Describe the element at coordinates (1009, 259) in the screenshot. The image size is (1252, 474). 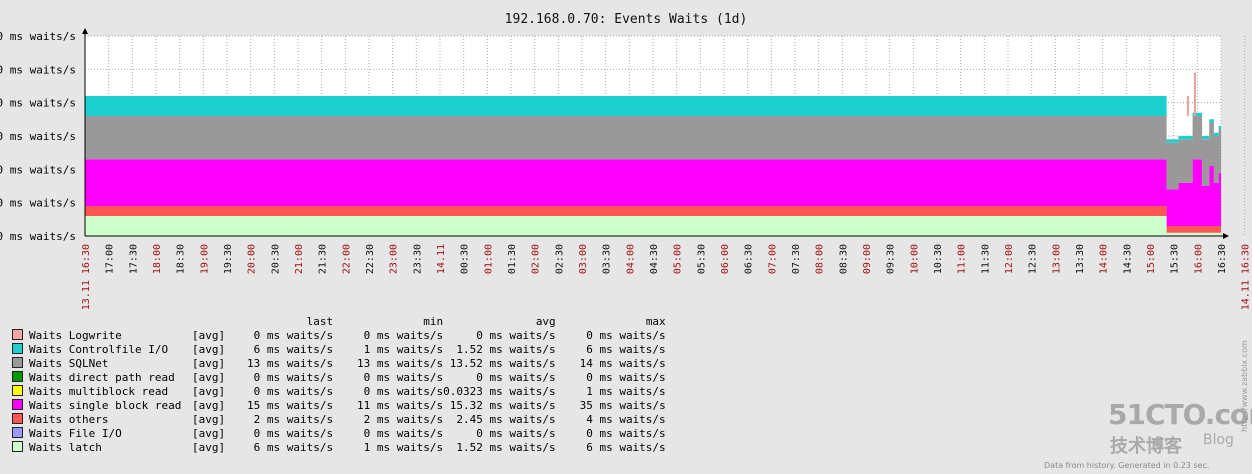
I see `x-tick-label: 12:00` at that location.